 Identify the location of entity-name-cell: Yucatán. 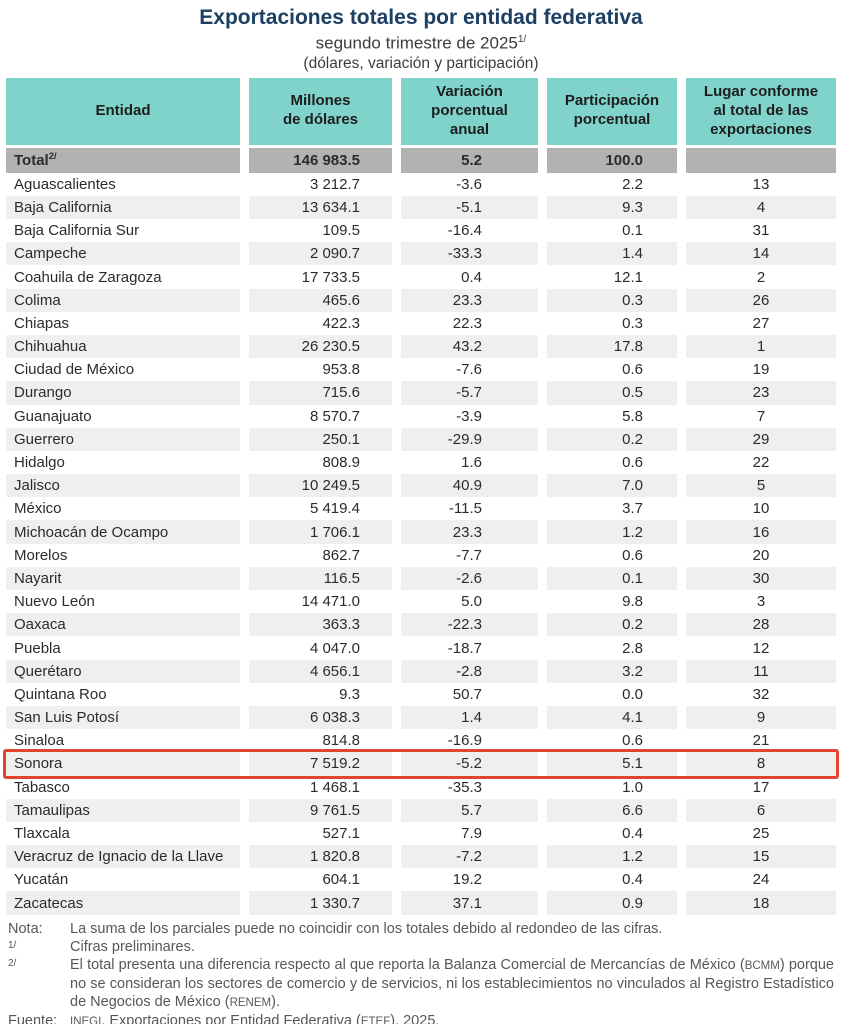
(127, 880).